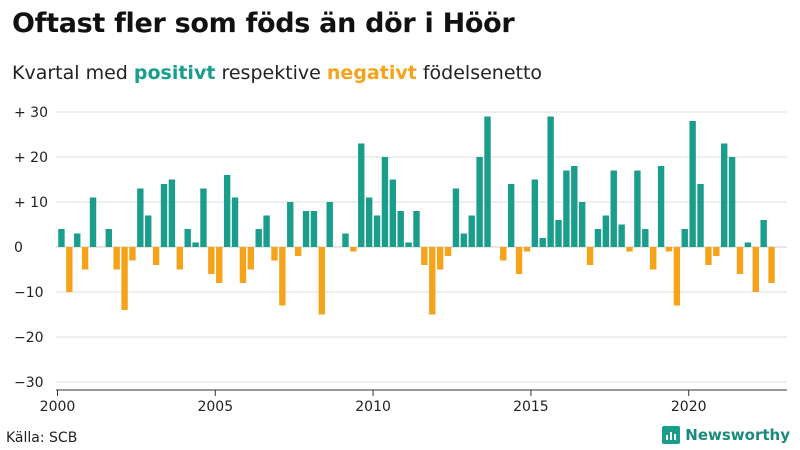  I want to click on y-tick-label: −10, so click(29, 293).